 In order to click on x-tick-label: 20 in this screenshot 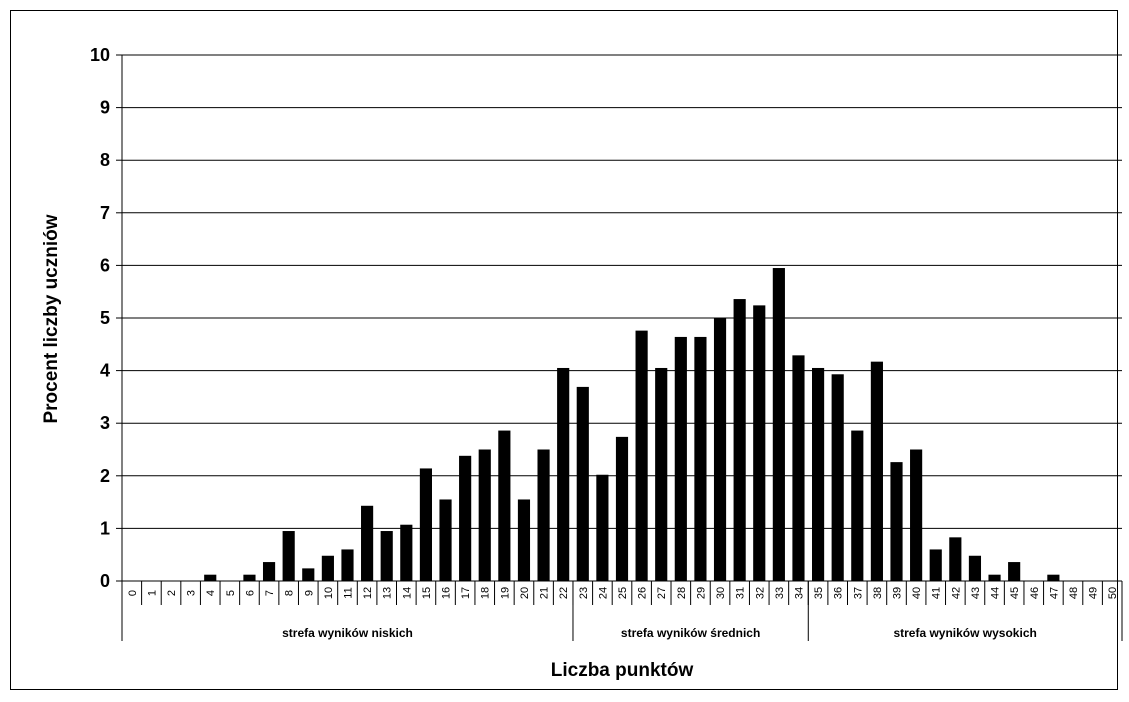, I will do `click(525, 593)`.